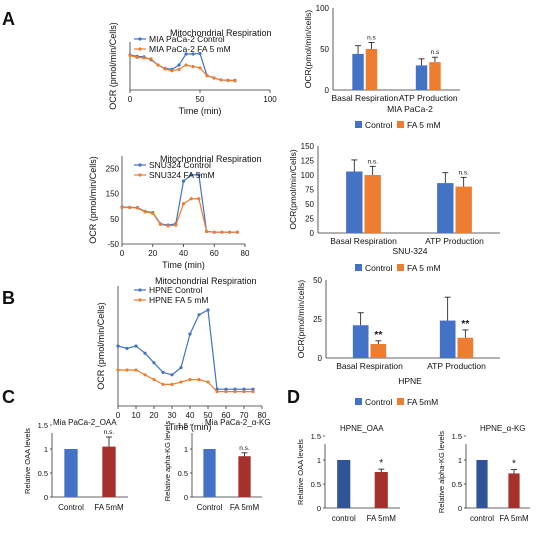 The image size is (550, 541). I want to click on legend-label: MIA PaCa-2 Control, so click(187, 39).